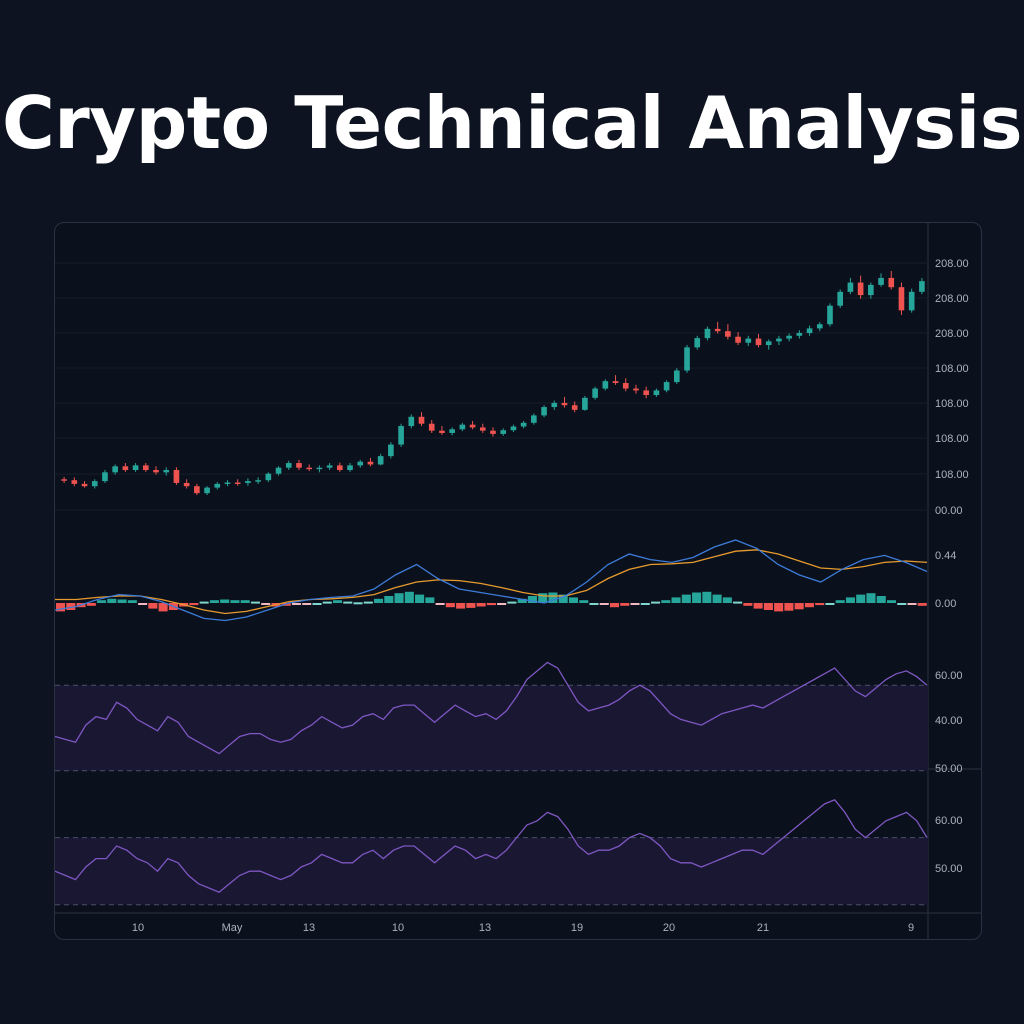 The image size is (1024, 1024). What do you see at coordinates (491, 728) in the screenshot?
I see `rsi-top-band` at bounding box center [491, 728].